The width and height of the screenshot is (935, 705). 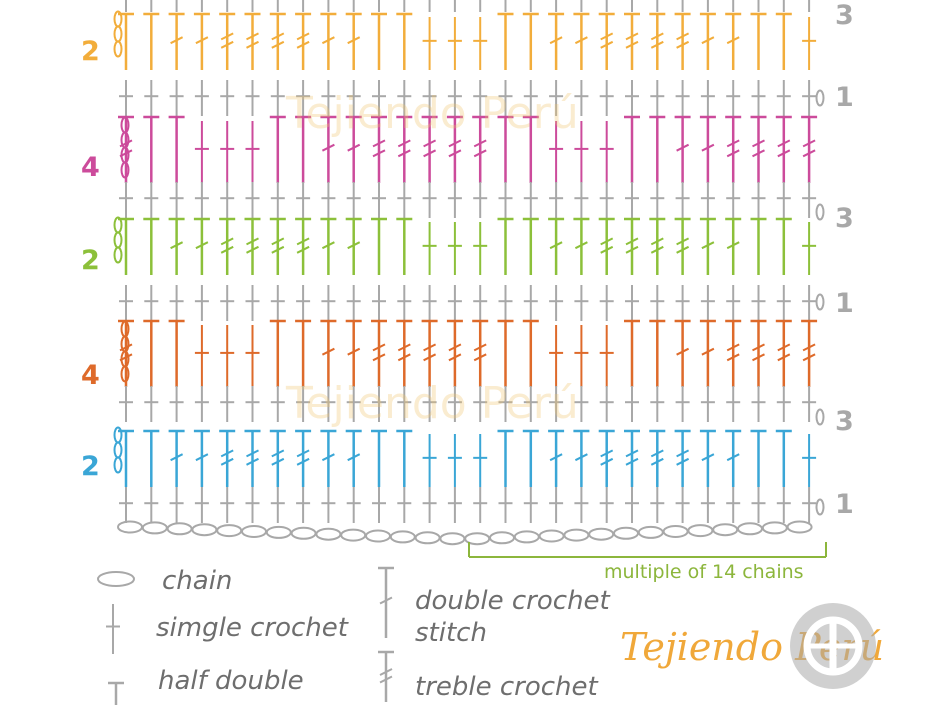 I want to click on right-label-3-top: 3, so click(x=844, y=15).